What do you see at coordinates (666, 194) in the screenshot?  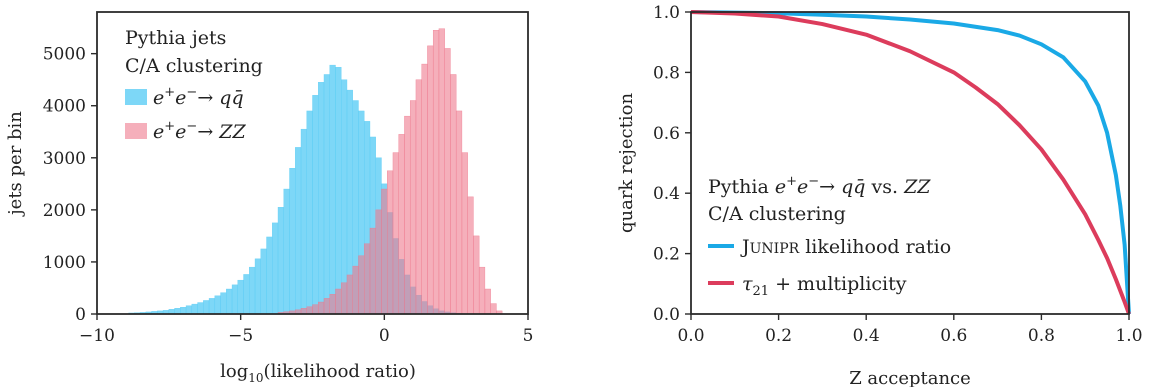 I see `y-tick-label: 0.4` at bounding box center [666, 194].